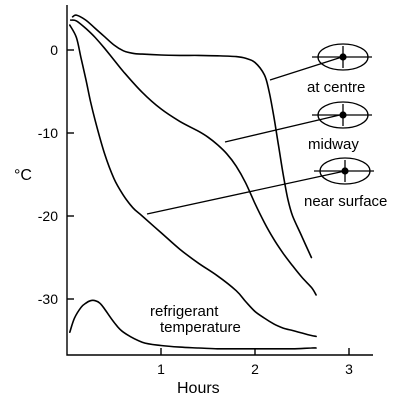  Describe the element at coordinates (48, 299) in the screenshot. I see `y-tick-label: -30` at that location.